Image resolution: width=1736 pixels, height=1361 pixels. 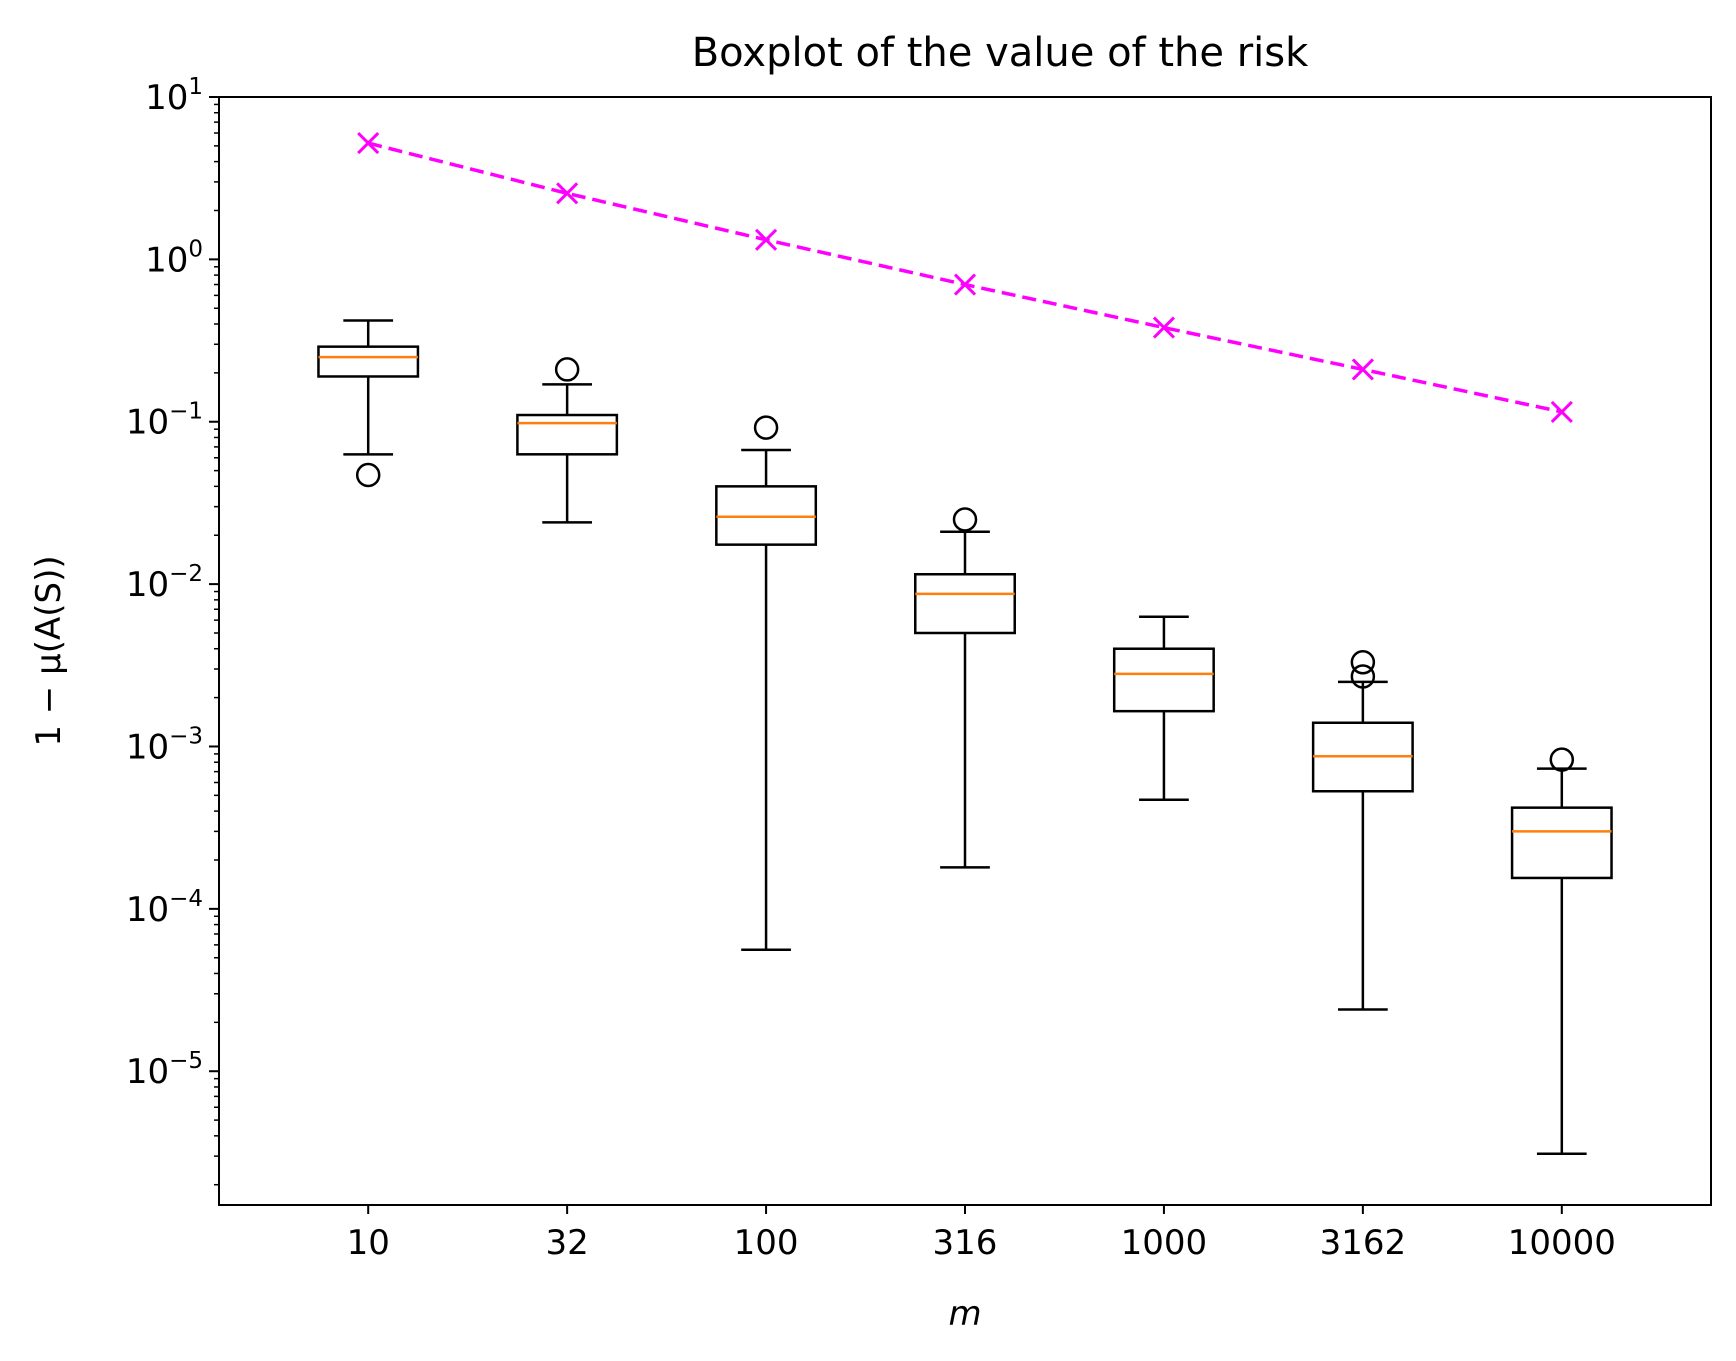 I want to click on x-axis-label: m, so click(x=964, y=1314).